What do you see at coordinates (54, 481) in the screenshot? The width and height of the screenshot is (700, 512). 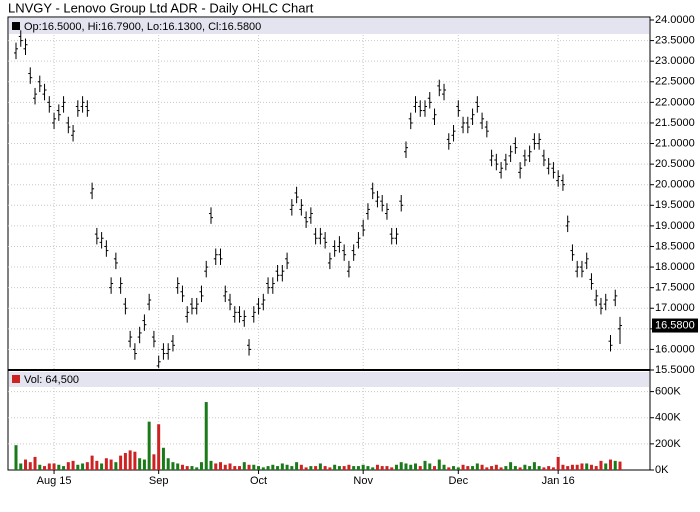 I see `x-tick-label: Aug 15` at bounding box center [54, 481].